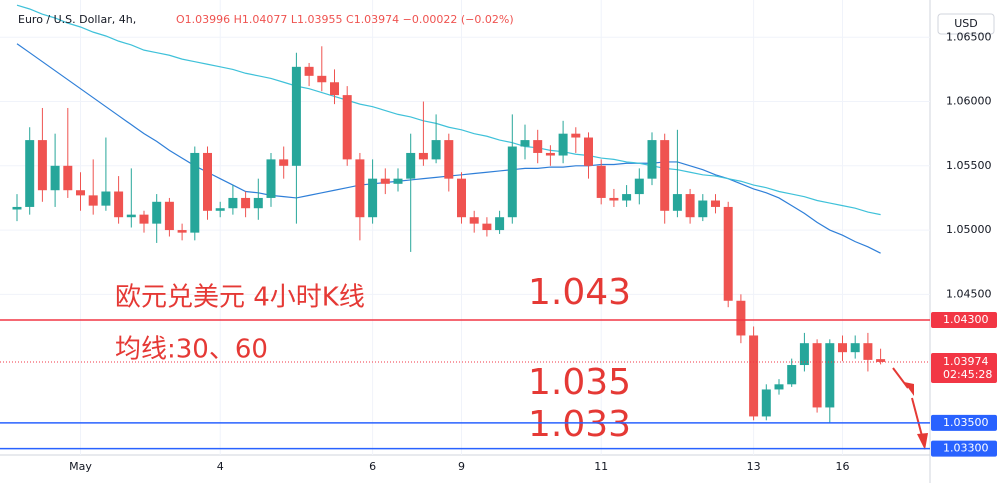 This screenshot has height=483, width=1004. I want to click on x-tick-label: 9, so click(461, 466).